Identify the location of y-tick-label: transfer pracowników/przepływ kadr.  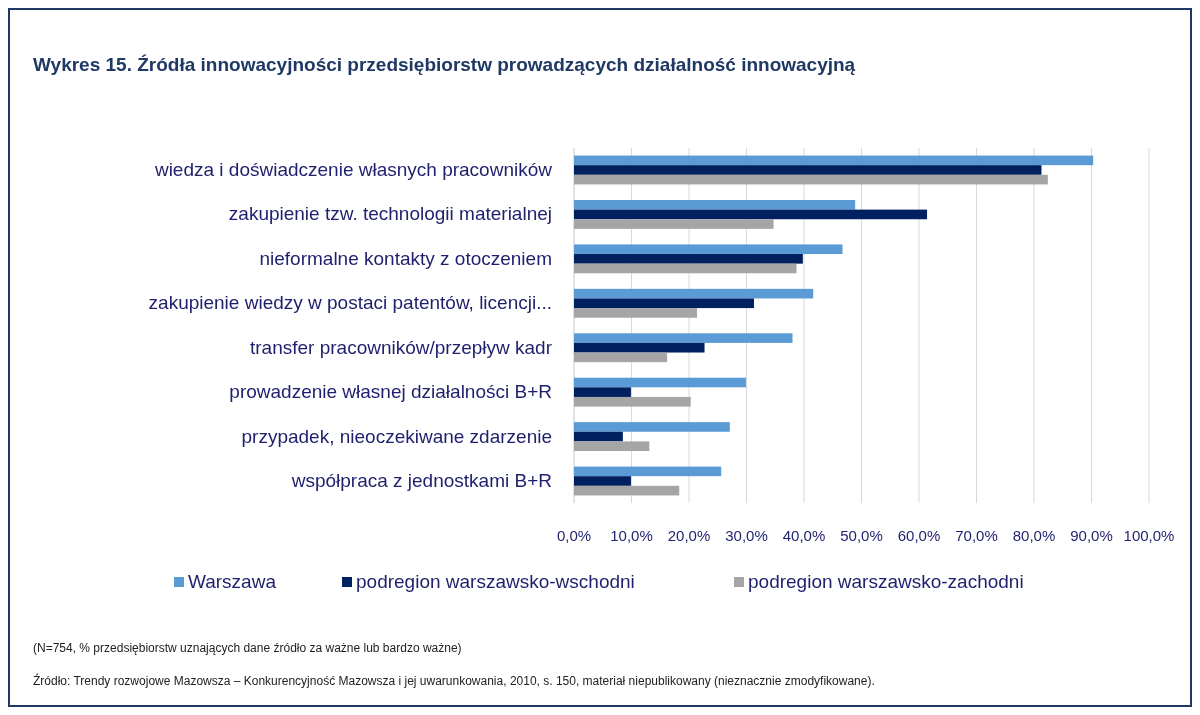
(401, 347).